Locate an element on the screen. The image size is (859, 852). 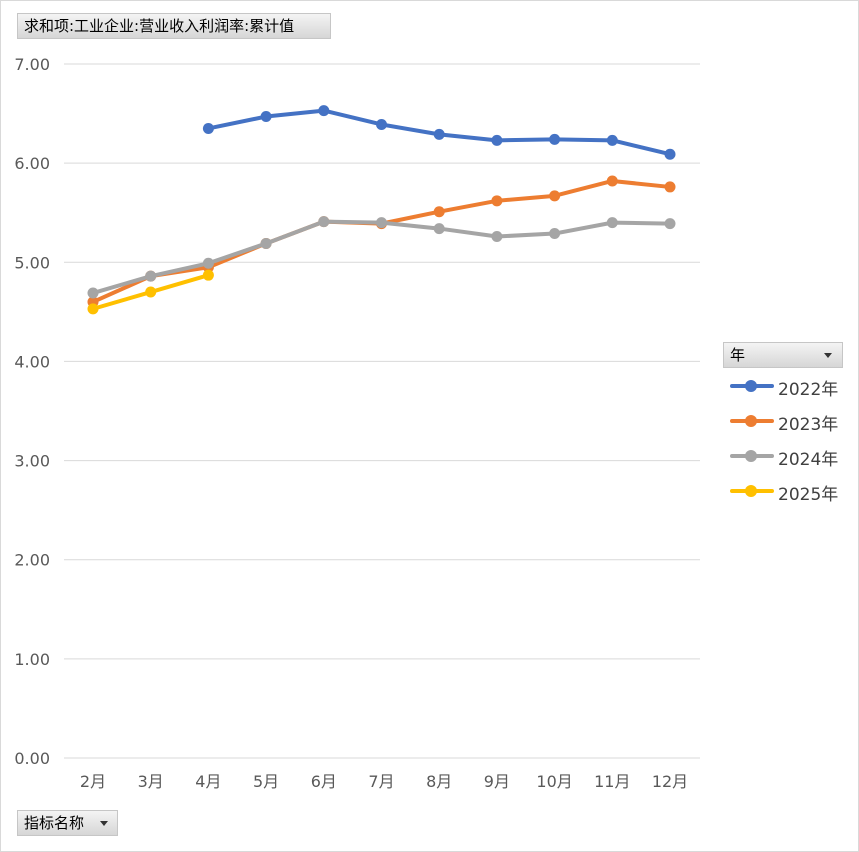
legend-label: 2025年 is located at coordinates (808, 495).